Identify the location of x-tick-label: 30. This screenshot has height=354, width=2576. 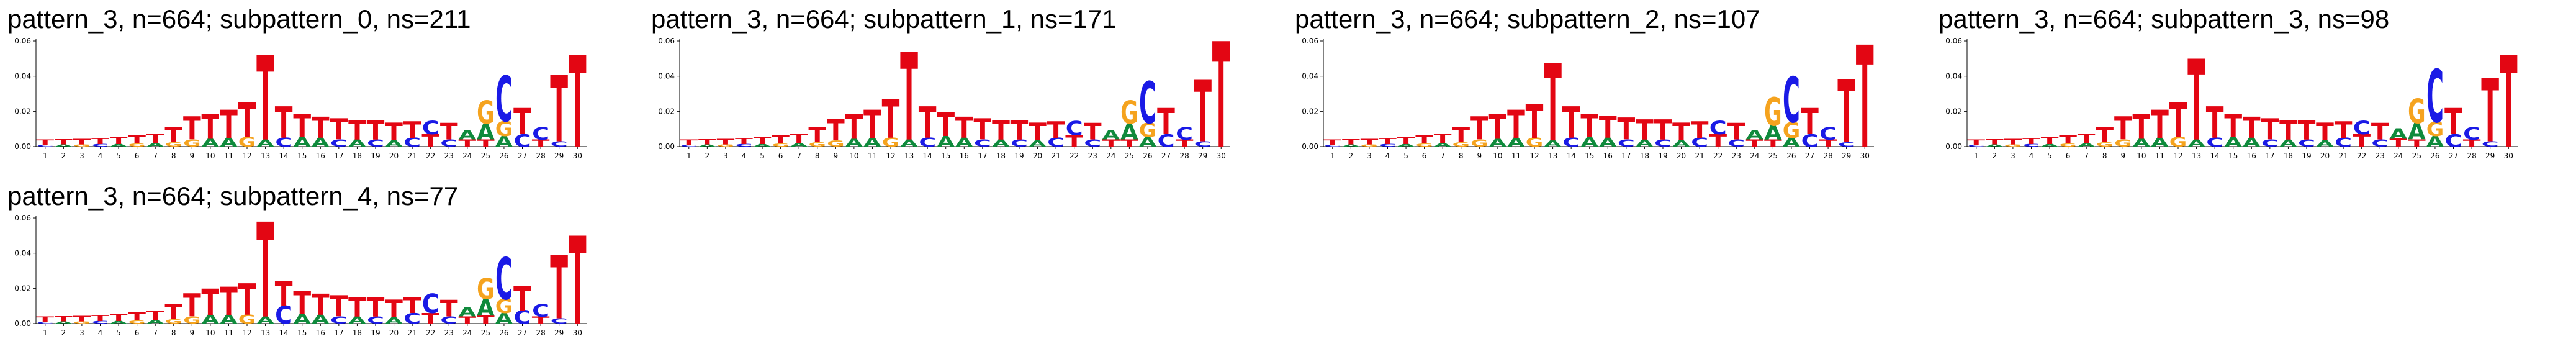
(1865, 156).